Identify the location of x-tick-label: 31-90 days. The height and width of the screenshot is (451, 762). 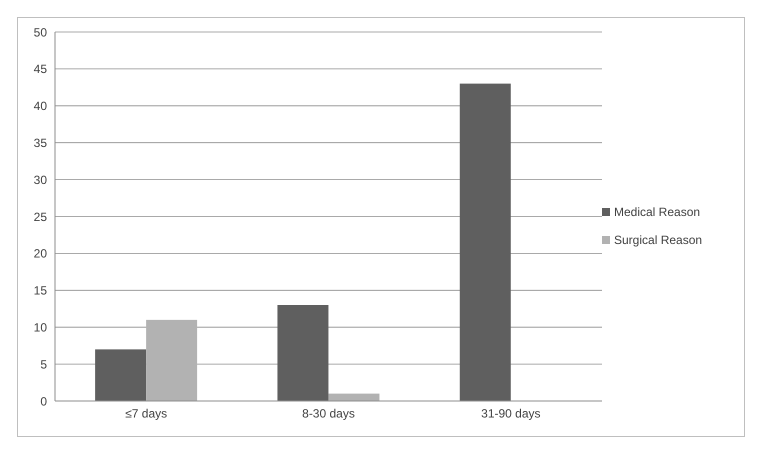
(511, 413).